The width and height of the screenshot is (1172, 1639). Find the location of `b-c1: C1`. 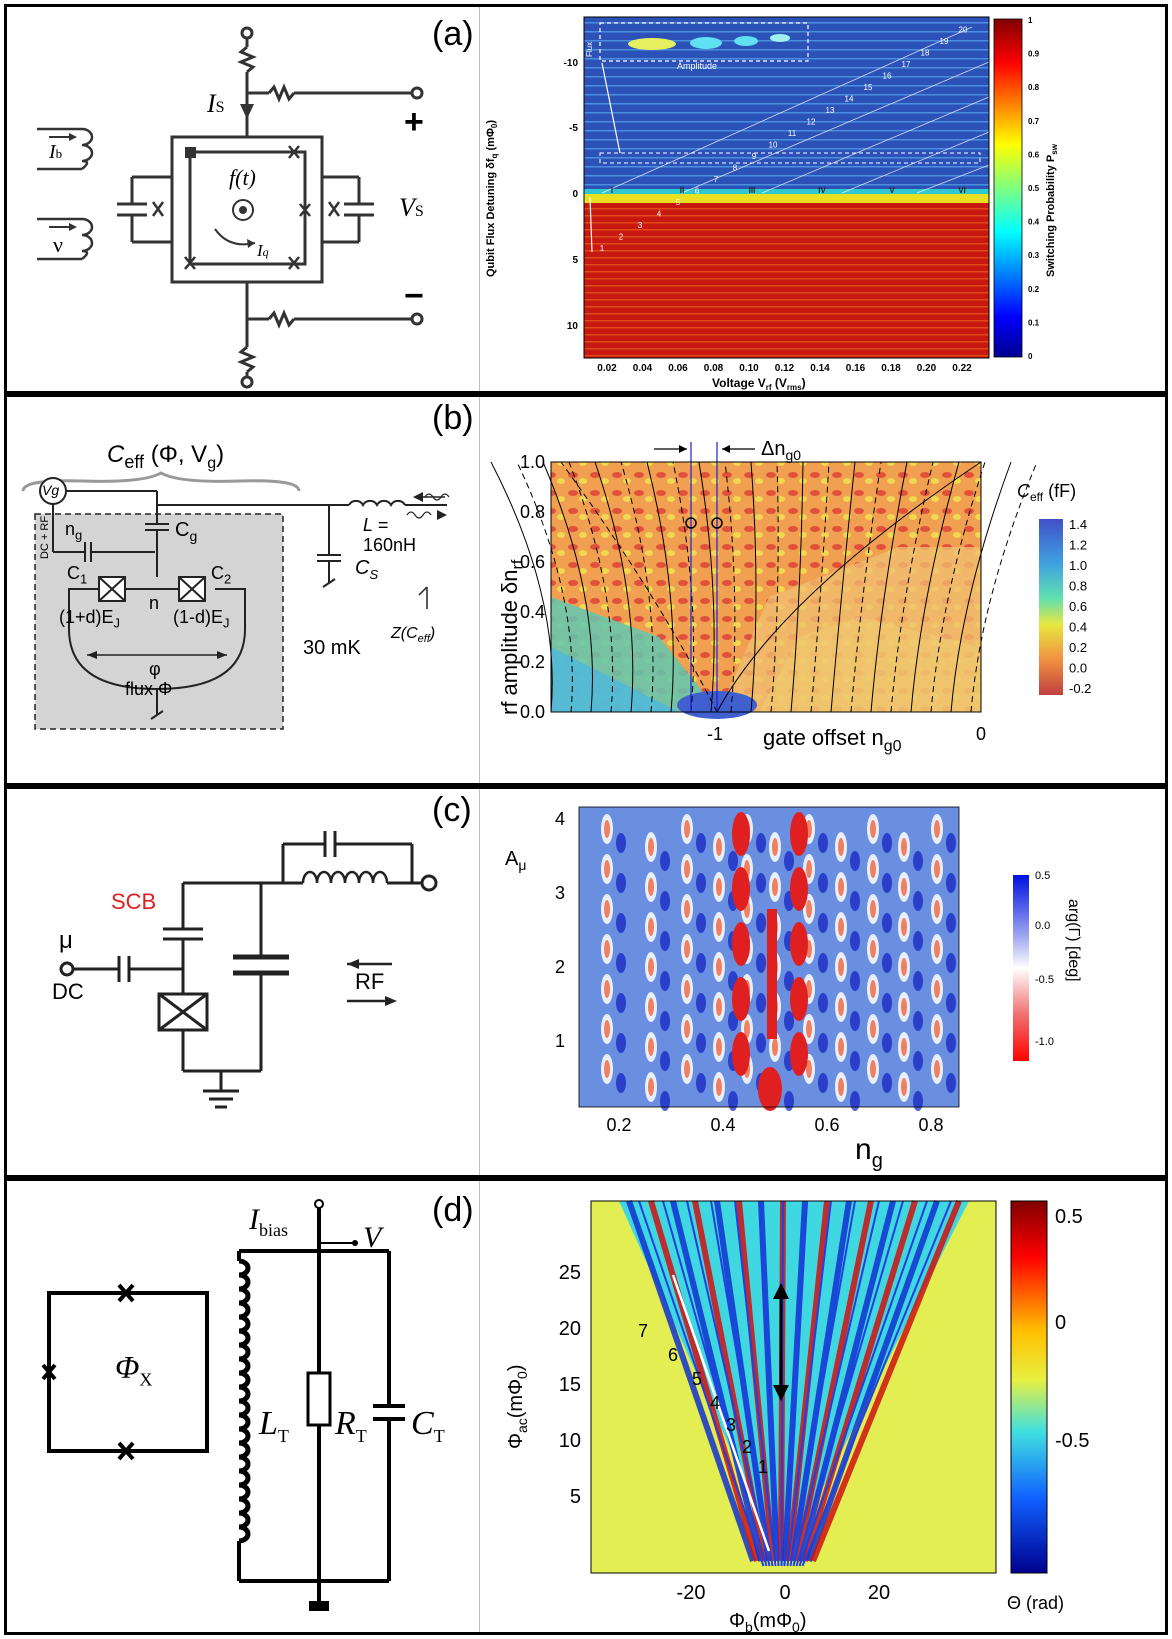

b-c1: C1 is located at coordinates (77, 575).